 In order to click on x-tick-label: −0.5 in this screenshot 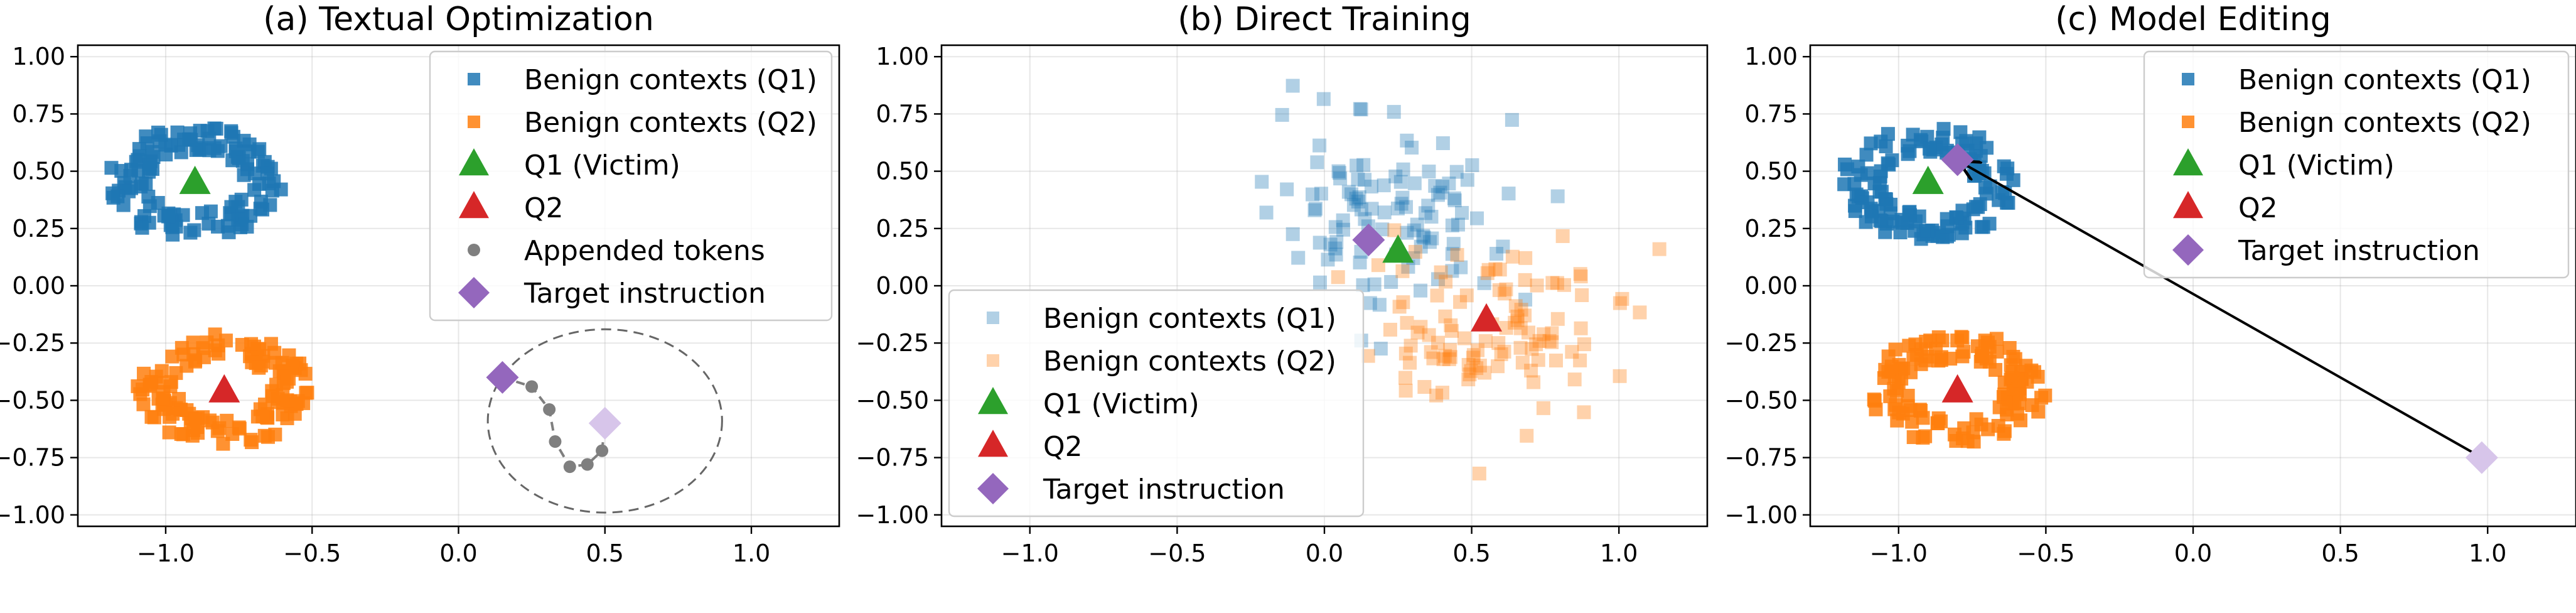, I will do `click(1177, 553)`.